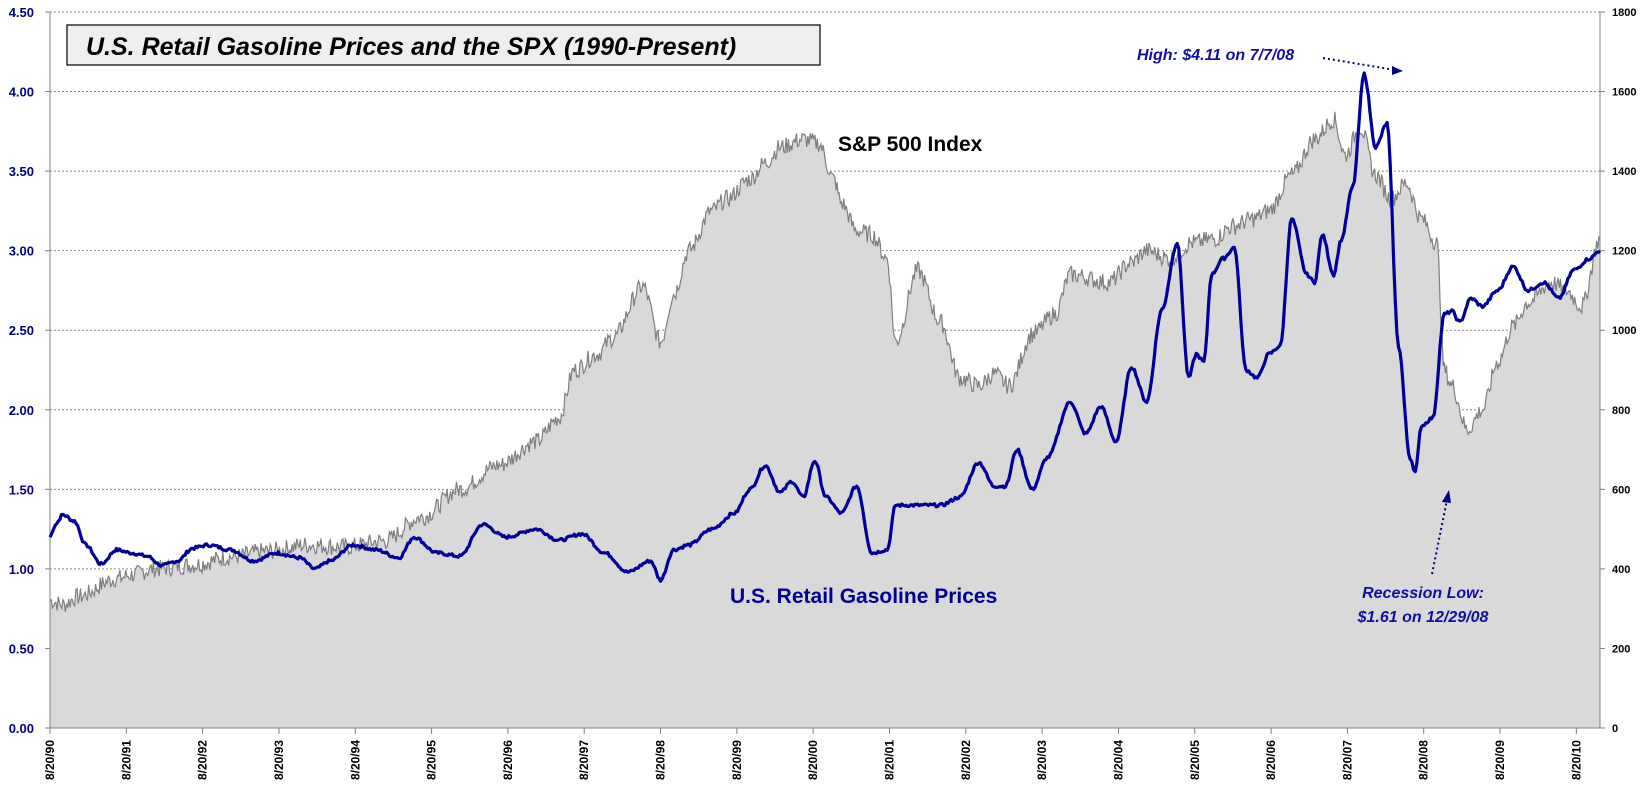 The width and height of the screenshot is (1651, 803). I want to click on right-tick-label: 1000, so click(1624, 331).